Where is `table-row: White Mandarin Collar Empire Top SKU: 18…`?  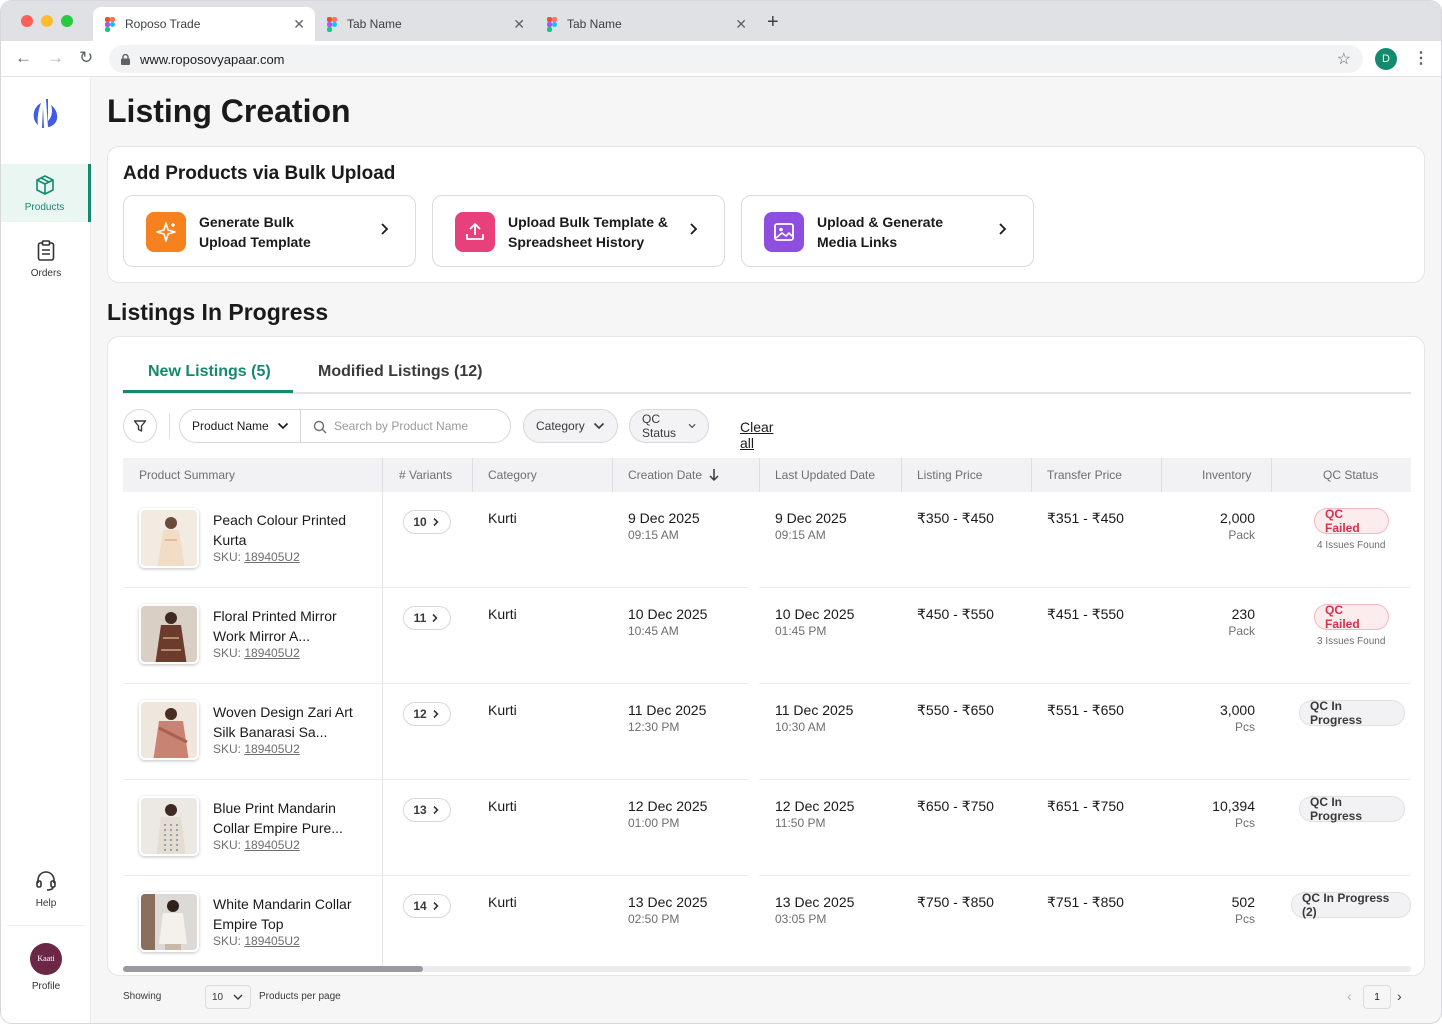
table-row: White Mandarin Collar Empire Top SKU: 18… is located at coordinates (767, 924).